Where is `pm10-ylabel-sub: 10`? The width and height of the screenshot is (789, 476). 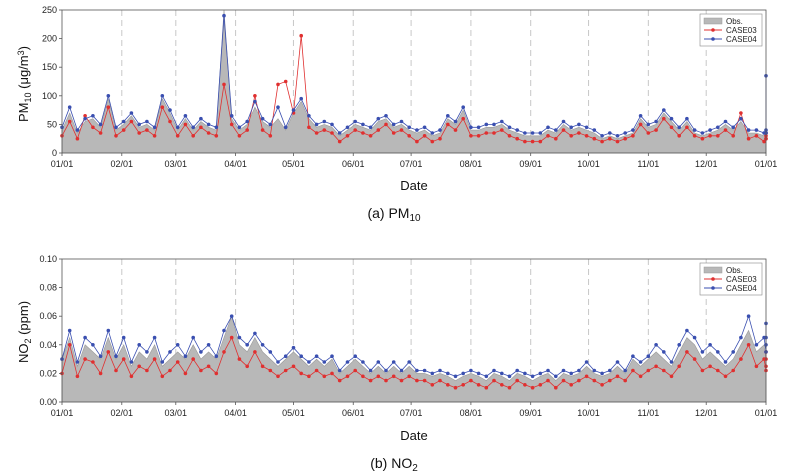
pm10-ylabel-sub: 10 is located at coordinates (28, 97).